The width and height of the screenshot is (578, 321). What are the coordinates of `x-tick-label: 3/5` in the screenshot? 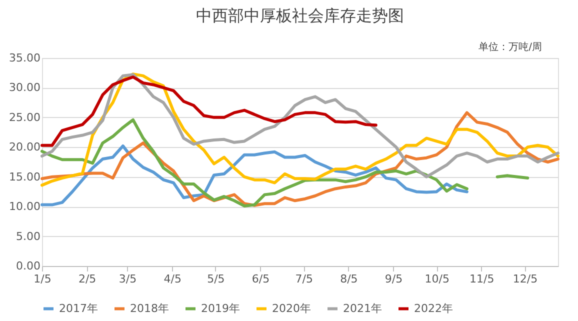 It's located at (127, 279).